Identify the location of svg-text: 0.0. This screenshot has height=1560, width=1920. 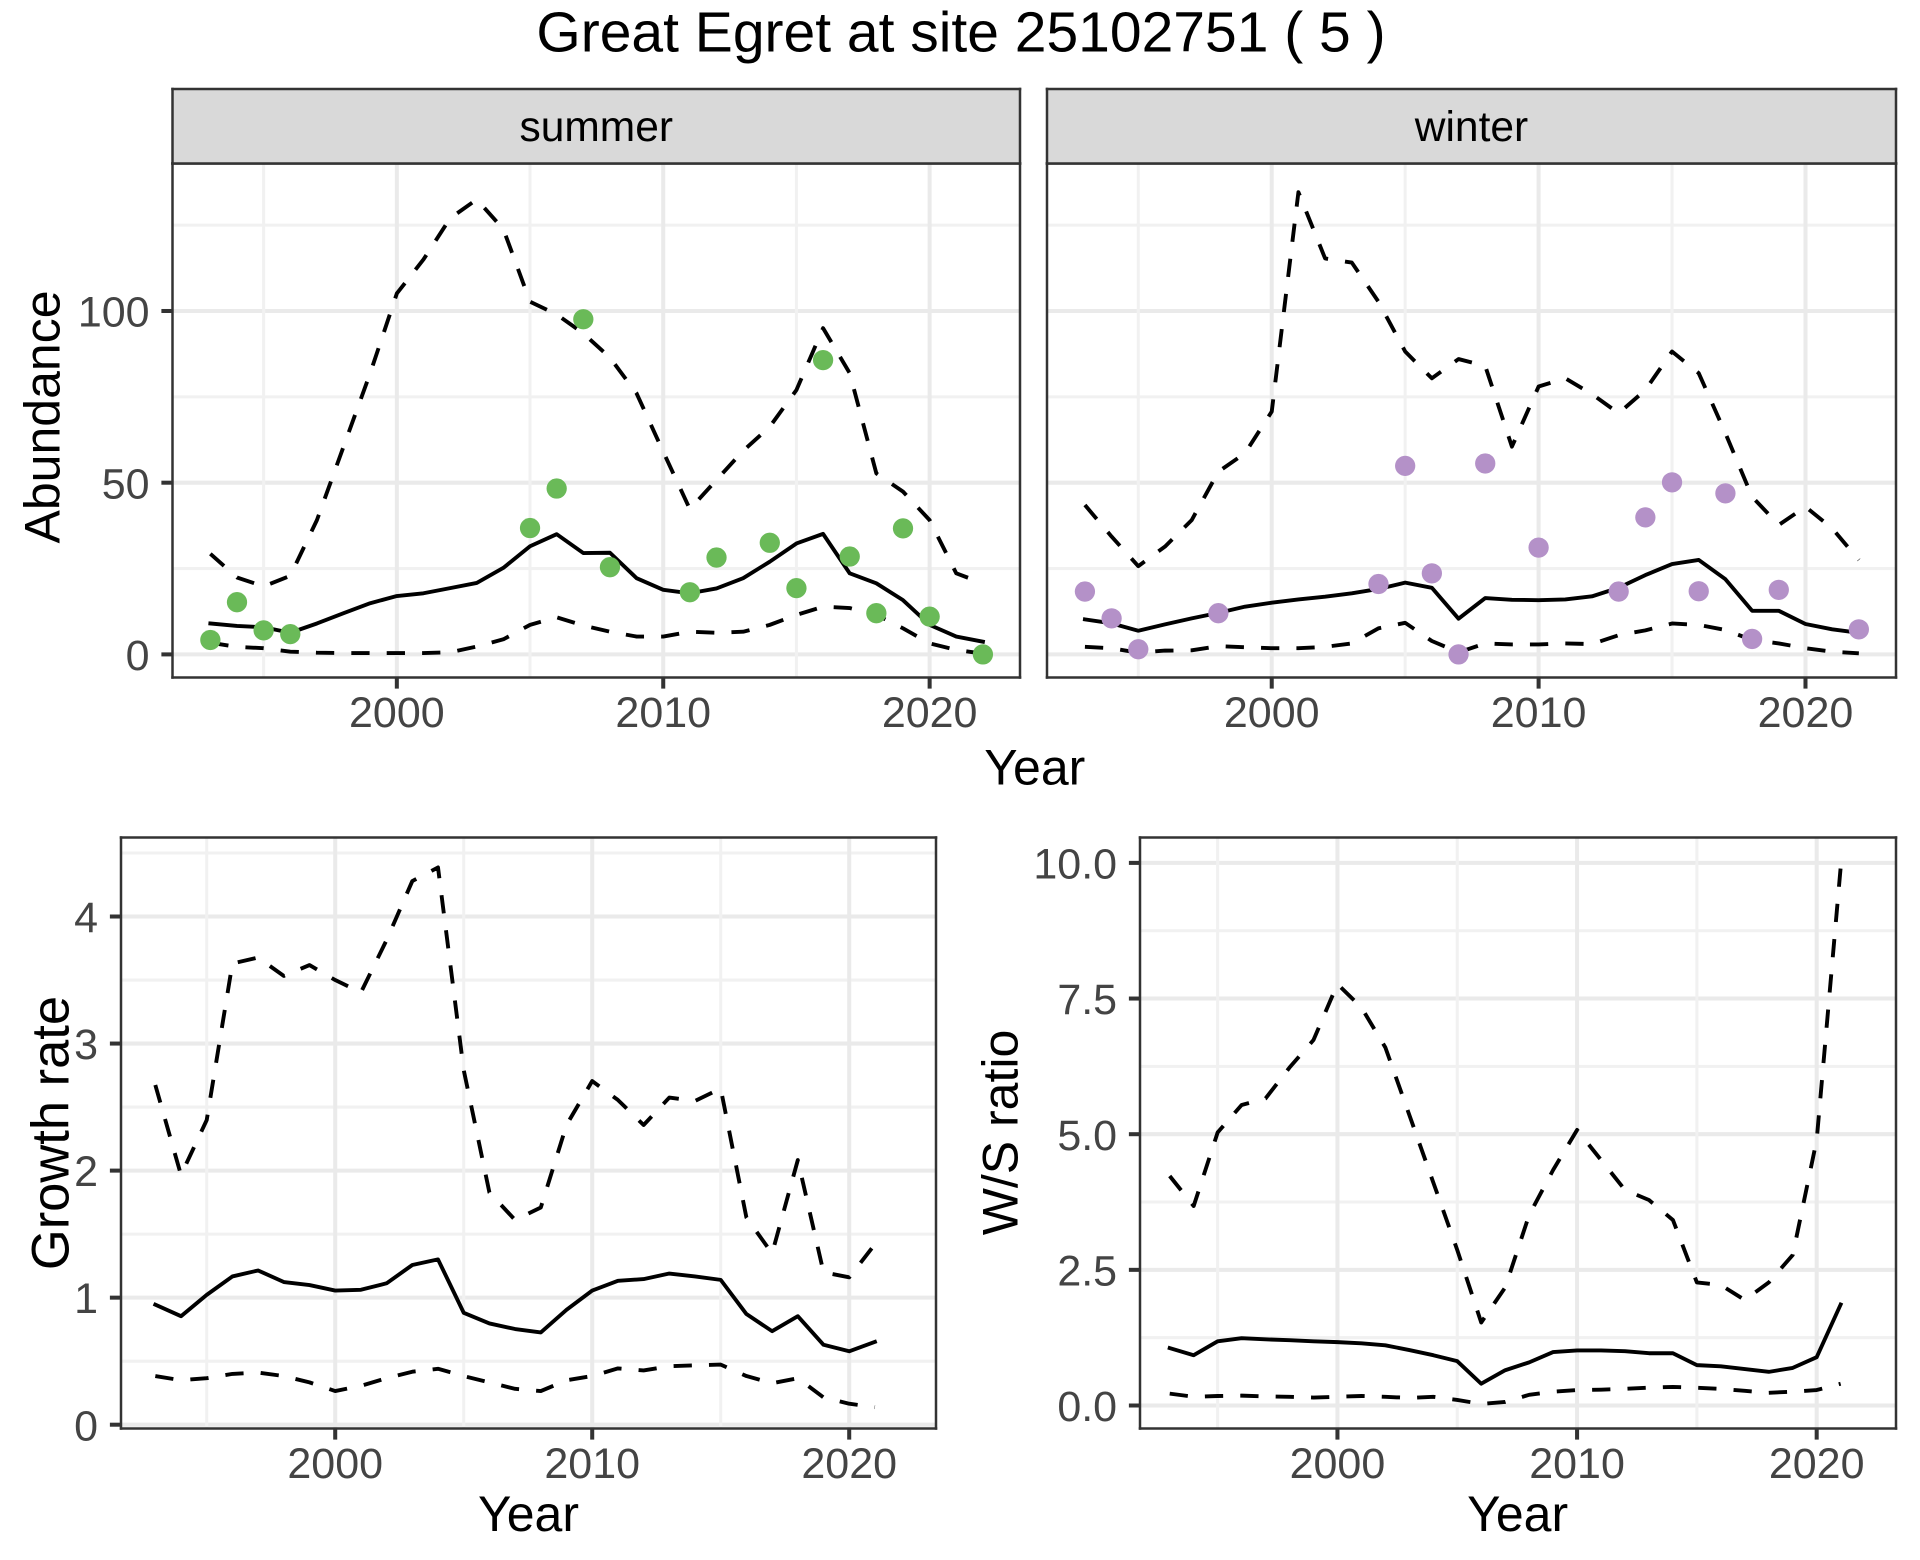
(1087, 1407).